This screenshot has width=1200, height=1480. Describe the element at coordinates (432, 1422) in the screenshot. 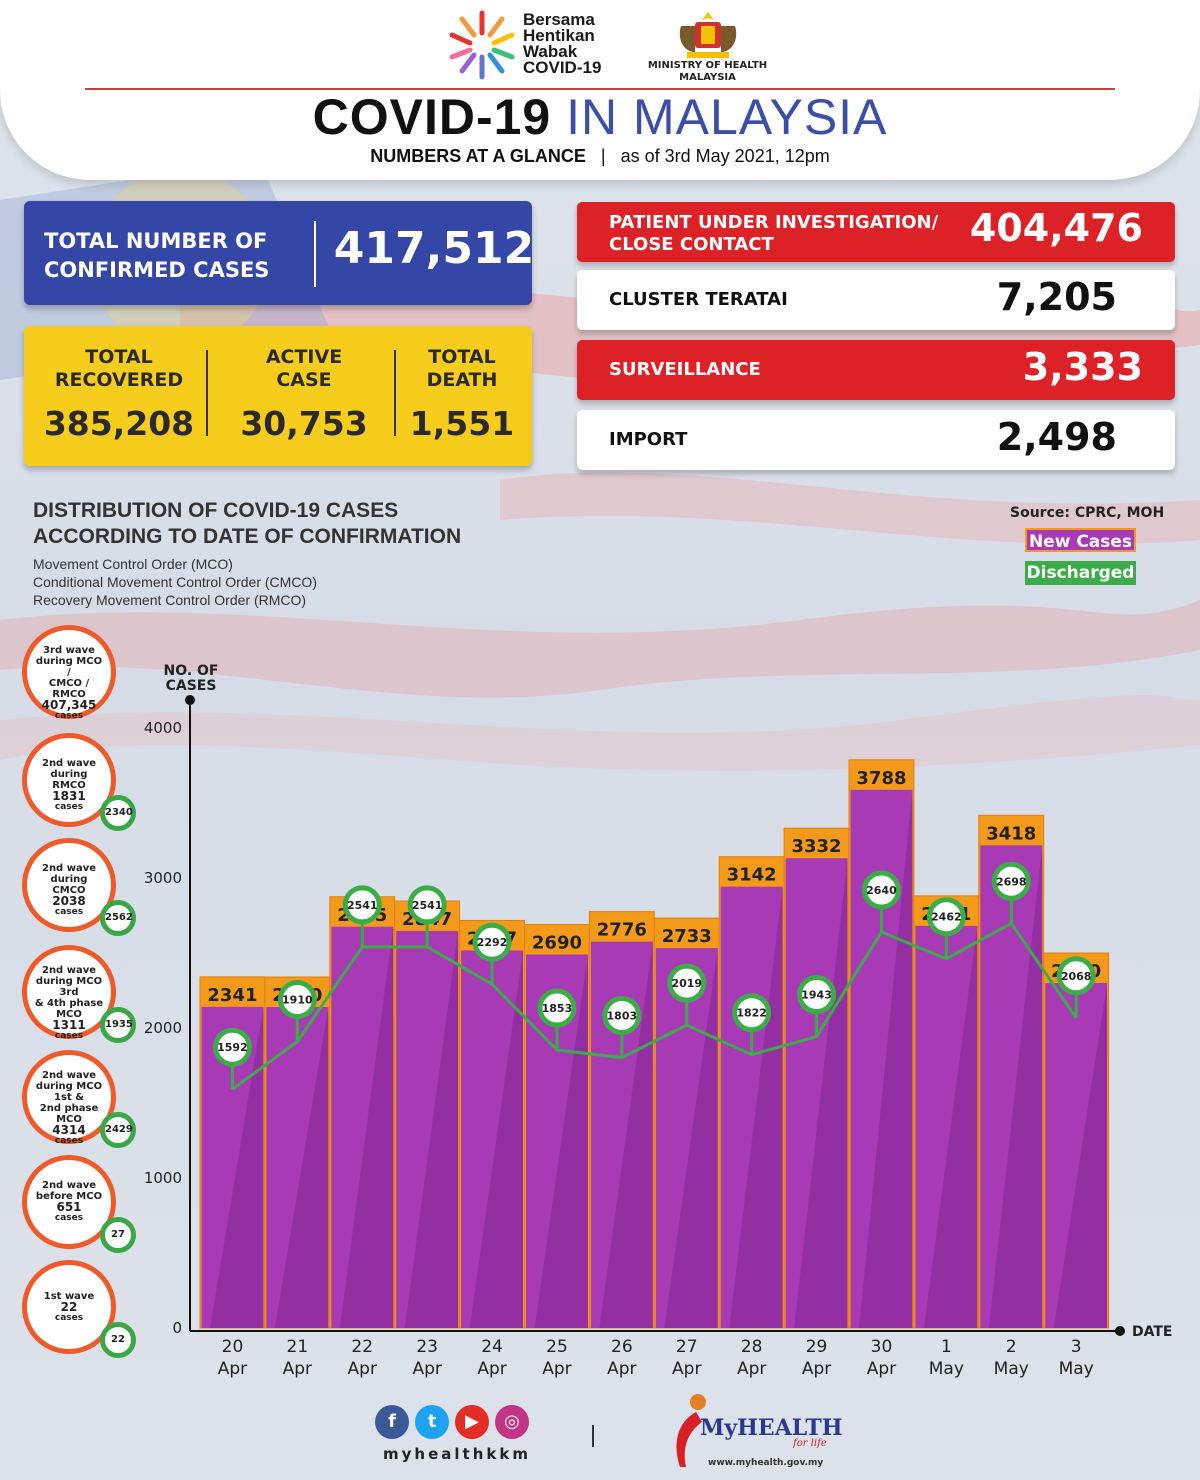

I see `twitter-icon: t` at that location.